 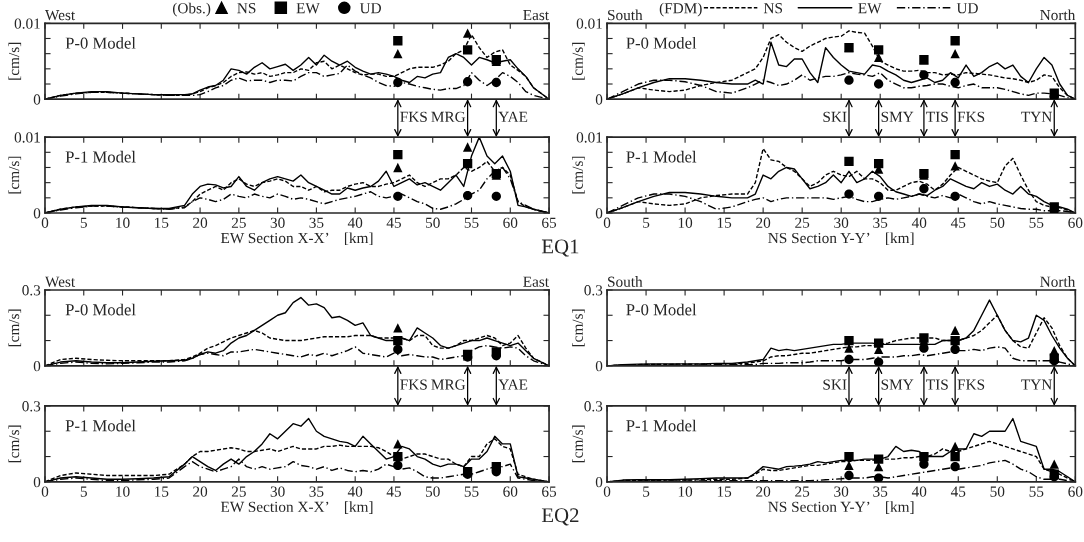 I want to click on legend-label: EW, so click(x=870, y=8).